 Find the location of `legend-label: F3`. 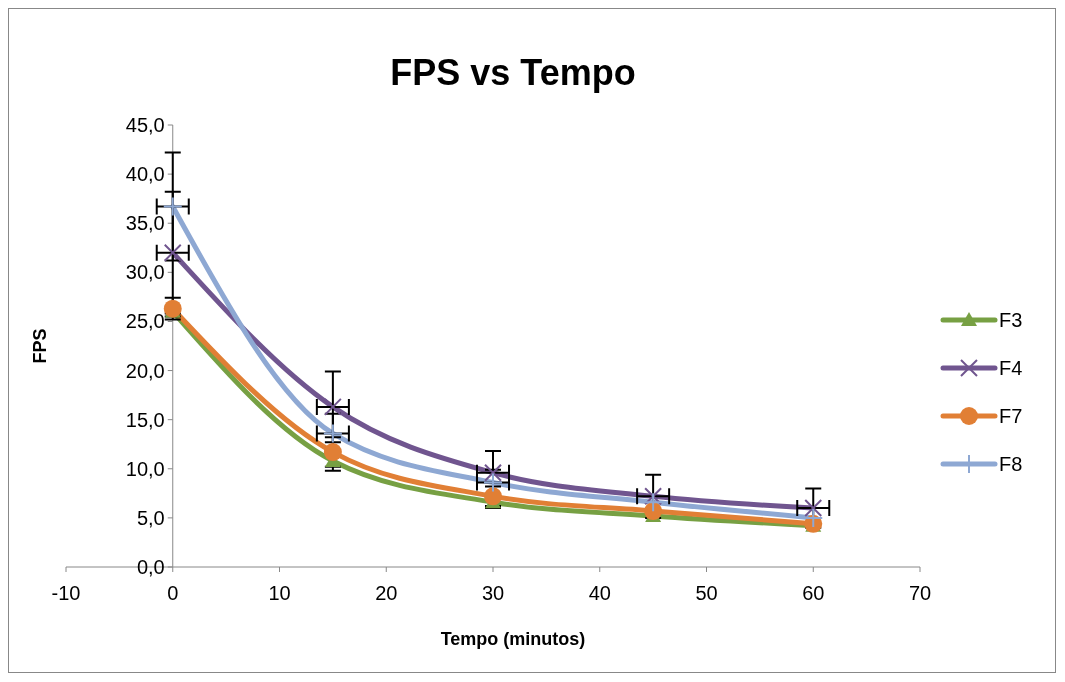

legend-label: F3 is located at coordinates (1011, 320).